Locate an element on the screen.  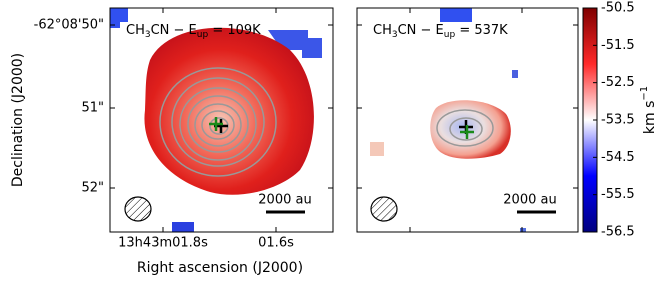
title-part: = 537K is located at coordinates (481, 30).